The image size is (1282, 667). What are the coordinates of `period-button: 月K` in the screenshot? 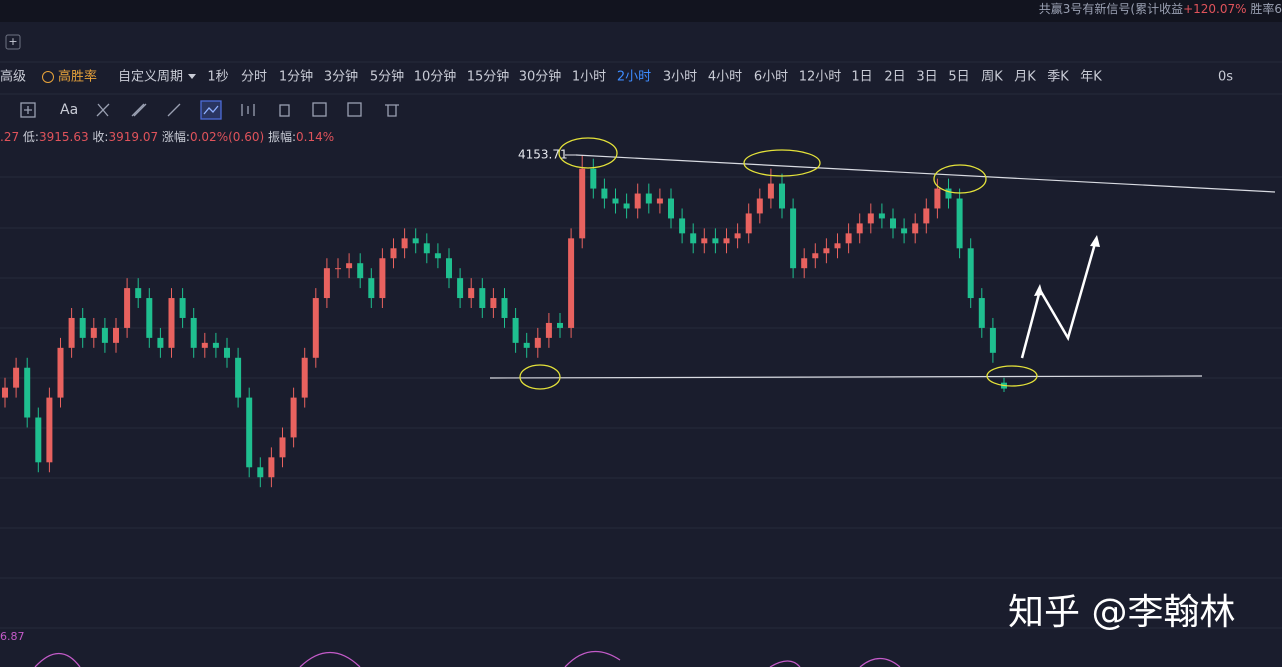 It's located at (1025, 77).